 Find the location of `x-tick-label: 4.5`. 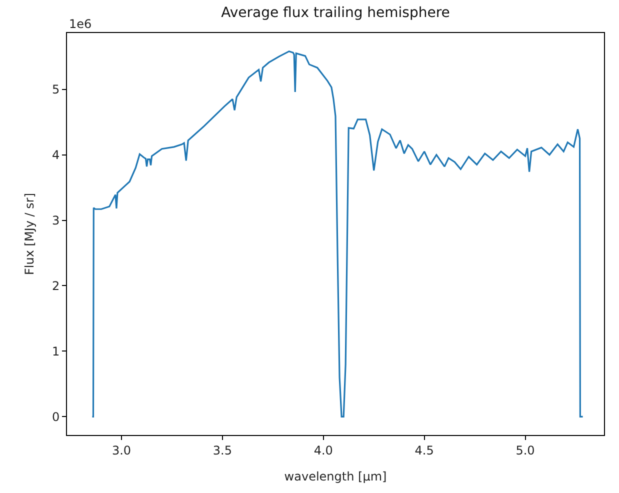

x-tick-label: 4.5 is located at coordinates (424, 450).